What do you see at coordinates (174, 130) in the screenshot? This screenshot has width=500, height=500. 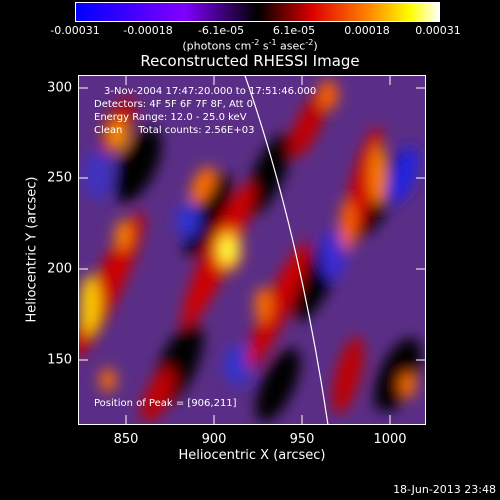 I see `annotation-clean: Clean Total counts: 2.56E+03` at bounding box center [174, 130].